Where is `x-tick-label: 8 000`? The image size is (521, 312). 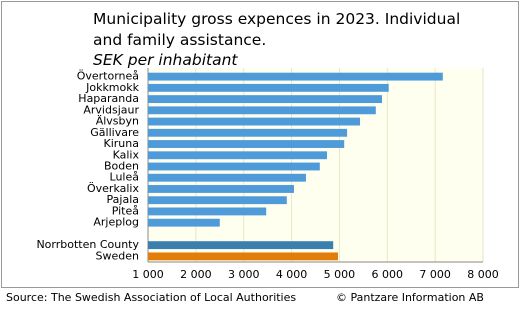
x-tick-label: 8 000 is located at coordinates (483, 274).